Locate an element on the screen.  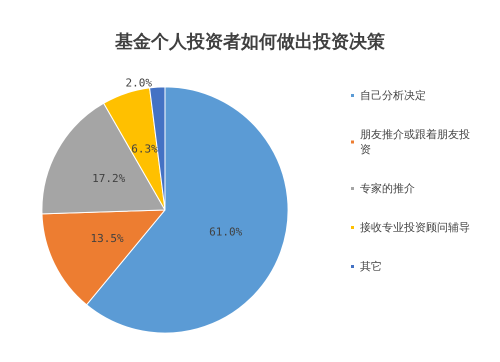
data-label: 17.2% is located at coordinates (109, 179).